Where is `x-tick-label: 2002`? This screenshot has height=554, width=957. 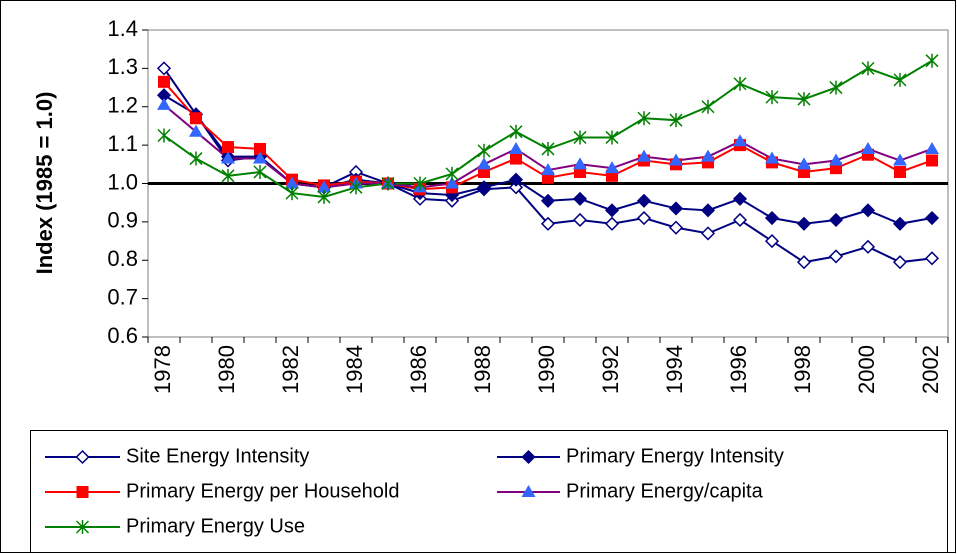 x-tick-label: 2002 is located at coordinates (930, 369).